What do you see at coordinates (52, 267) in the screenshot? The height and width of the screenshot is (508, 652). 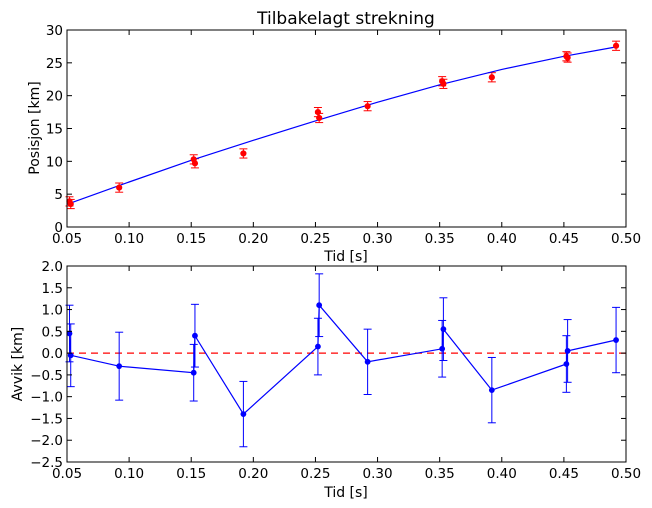 I see `y-tick-label: 2.0` at bounding box center [52, 267].